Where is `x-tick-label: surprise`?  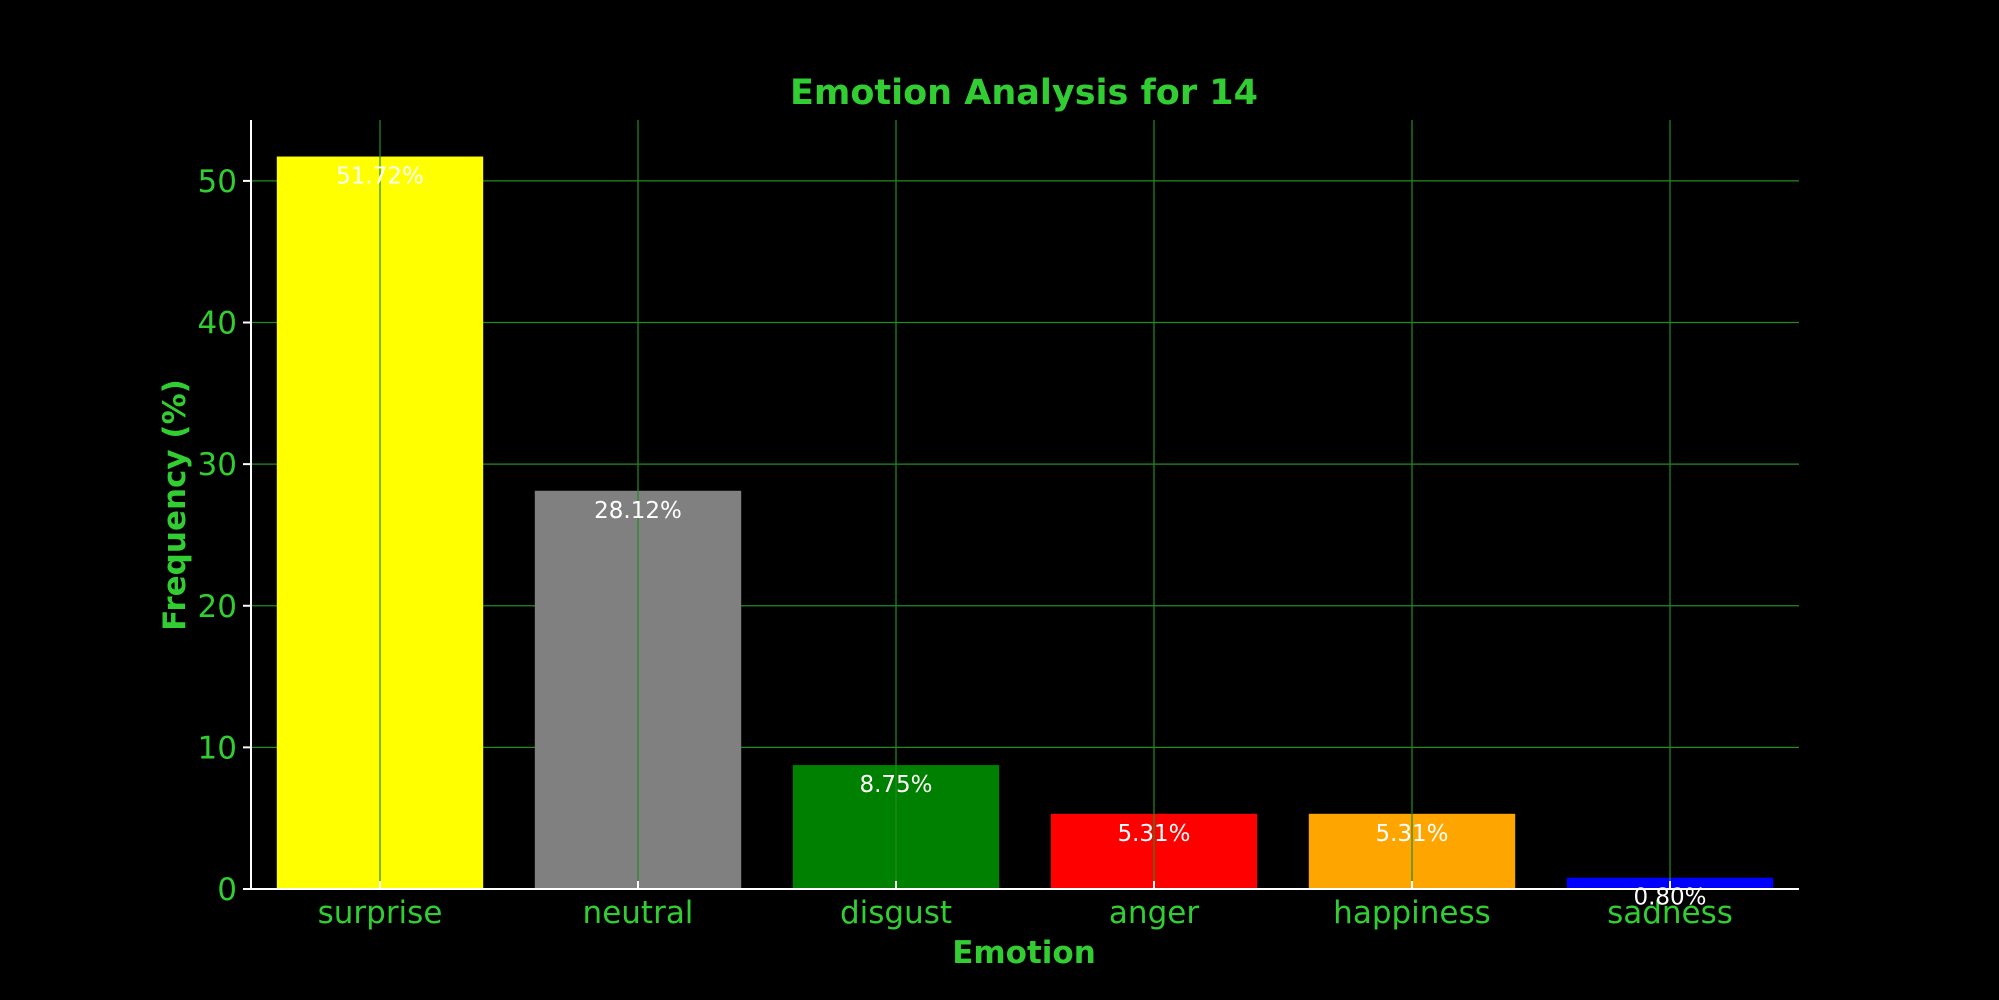 x-tick-label: surprise is located at coordinates (380, 913).